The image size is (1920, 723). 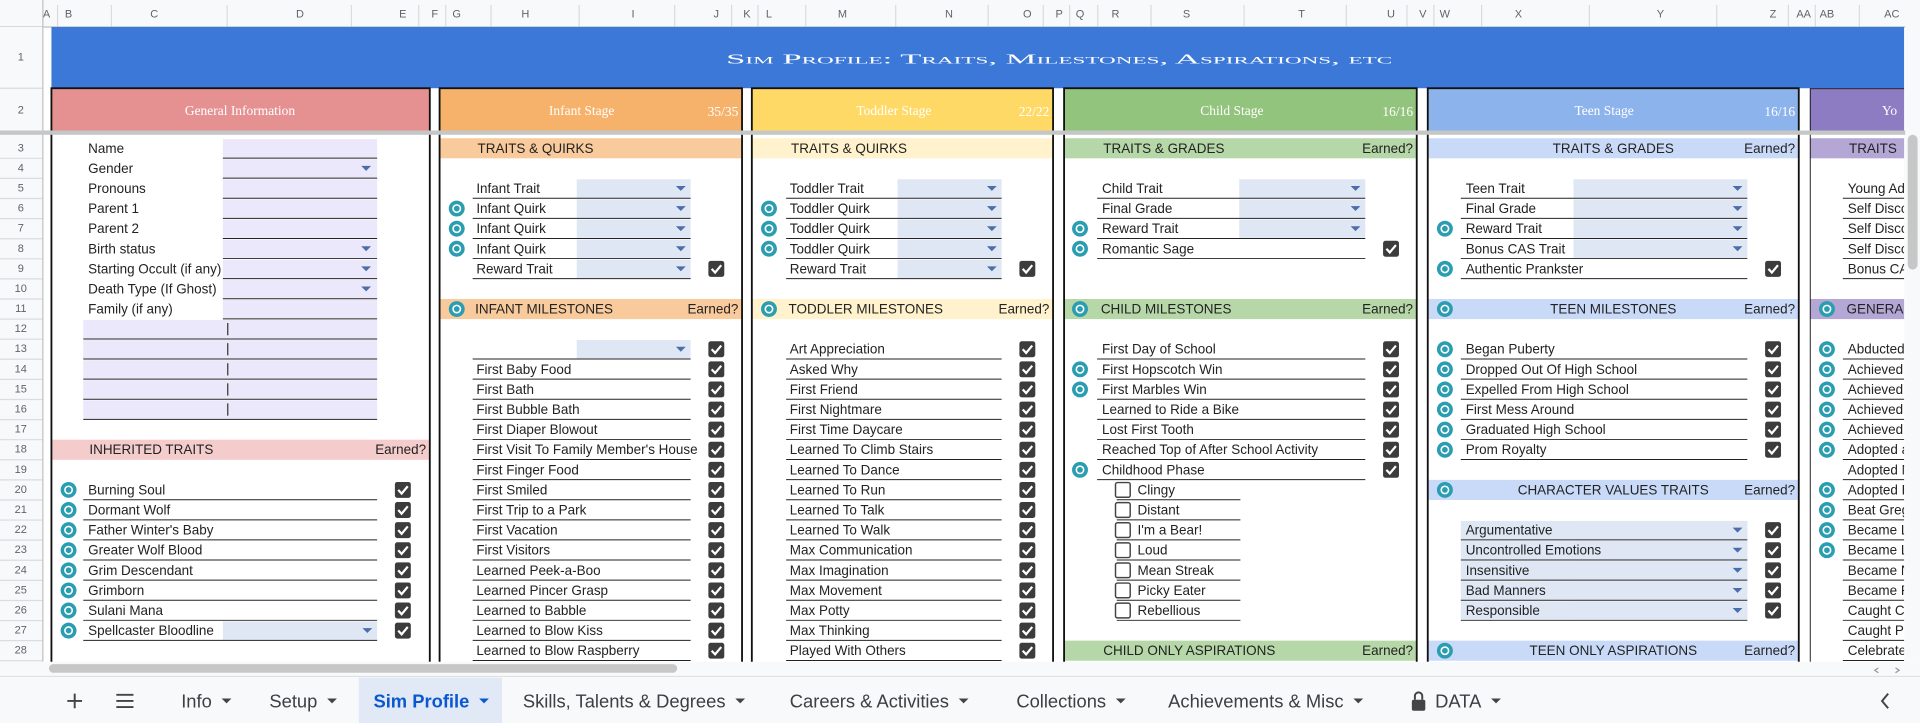 I want to click on column-header: M, so click(x=842, y=15).